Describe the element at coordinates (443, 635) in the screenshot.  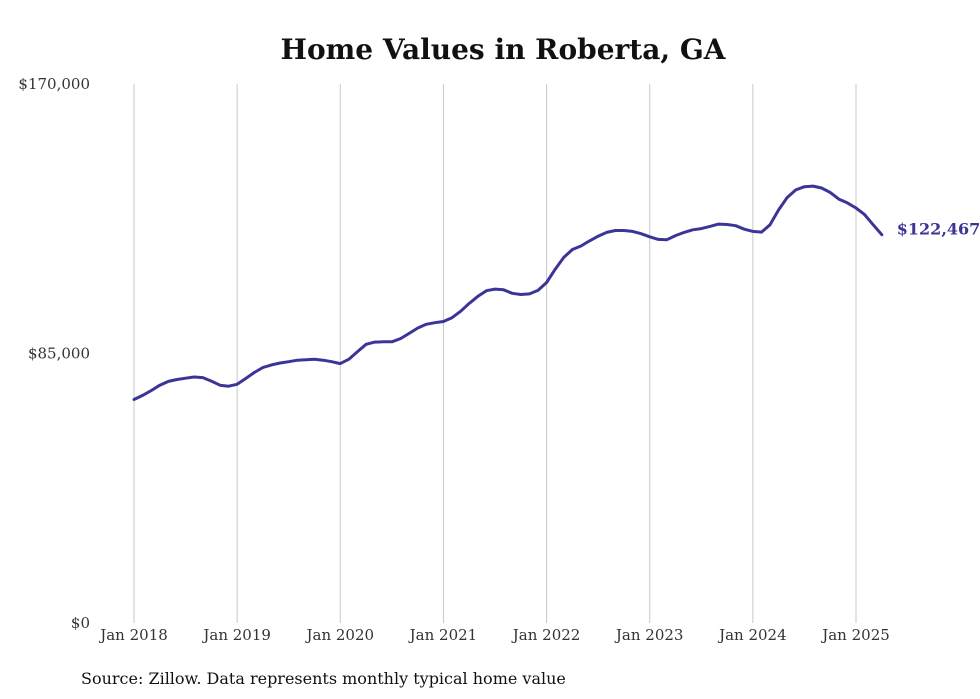
I see `x-tick-label: Jan 2021` at that location.